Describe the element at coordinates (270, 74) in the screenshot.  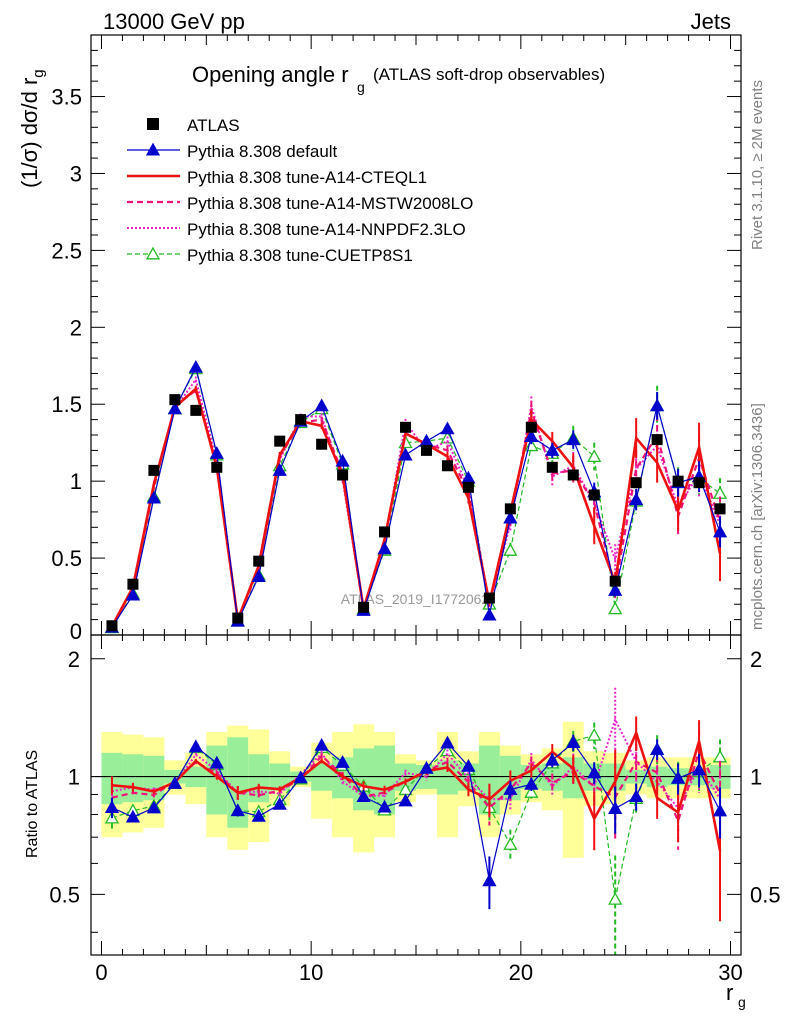
I see `svg-text: Opening angle r` at that location.